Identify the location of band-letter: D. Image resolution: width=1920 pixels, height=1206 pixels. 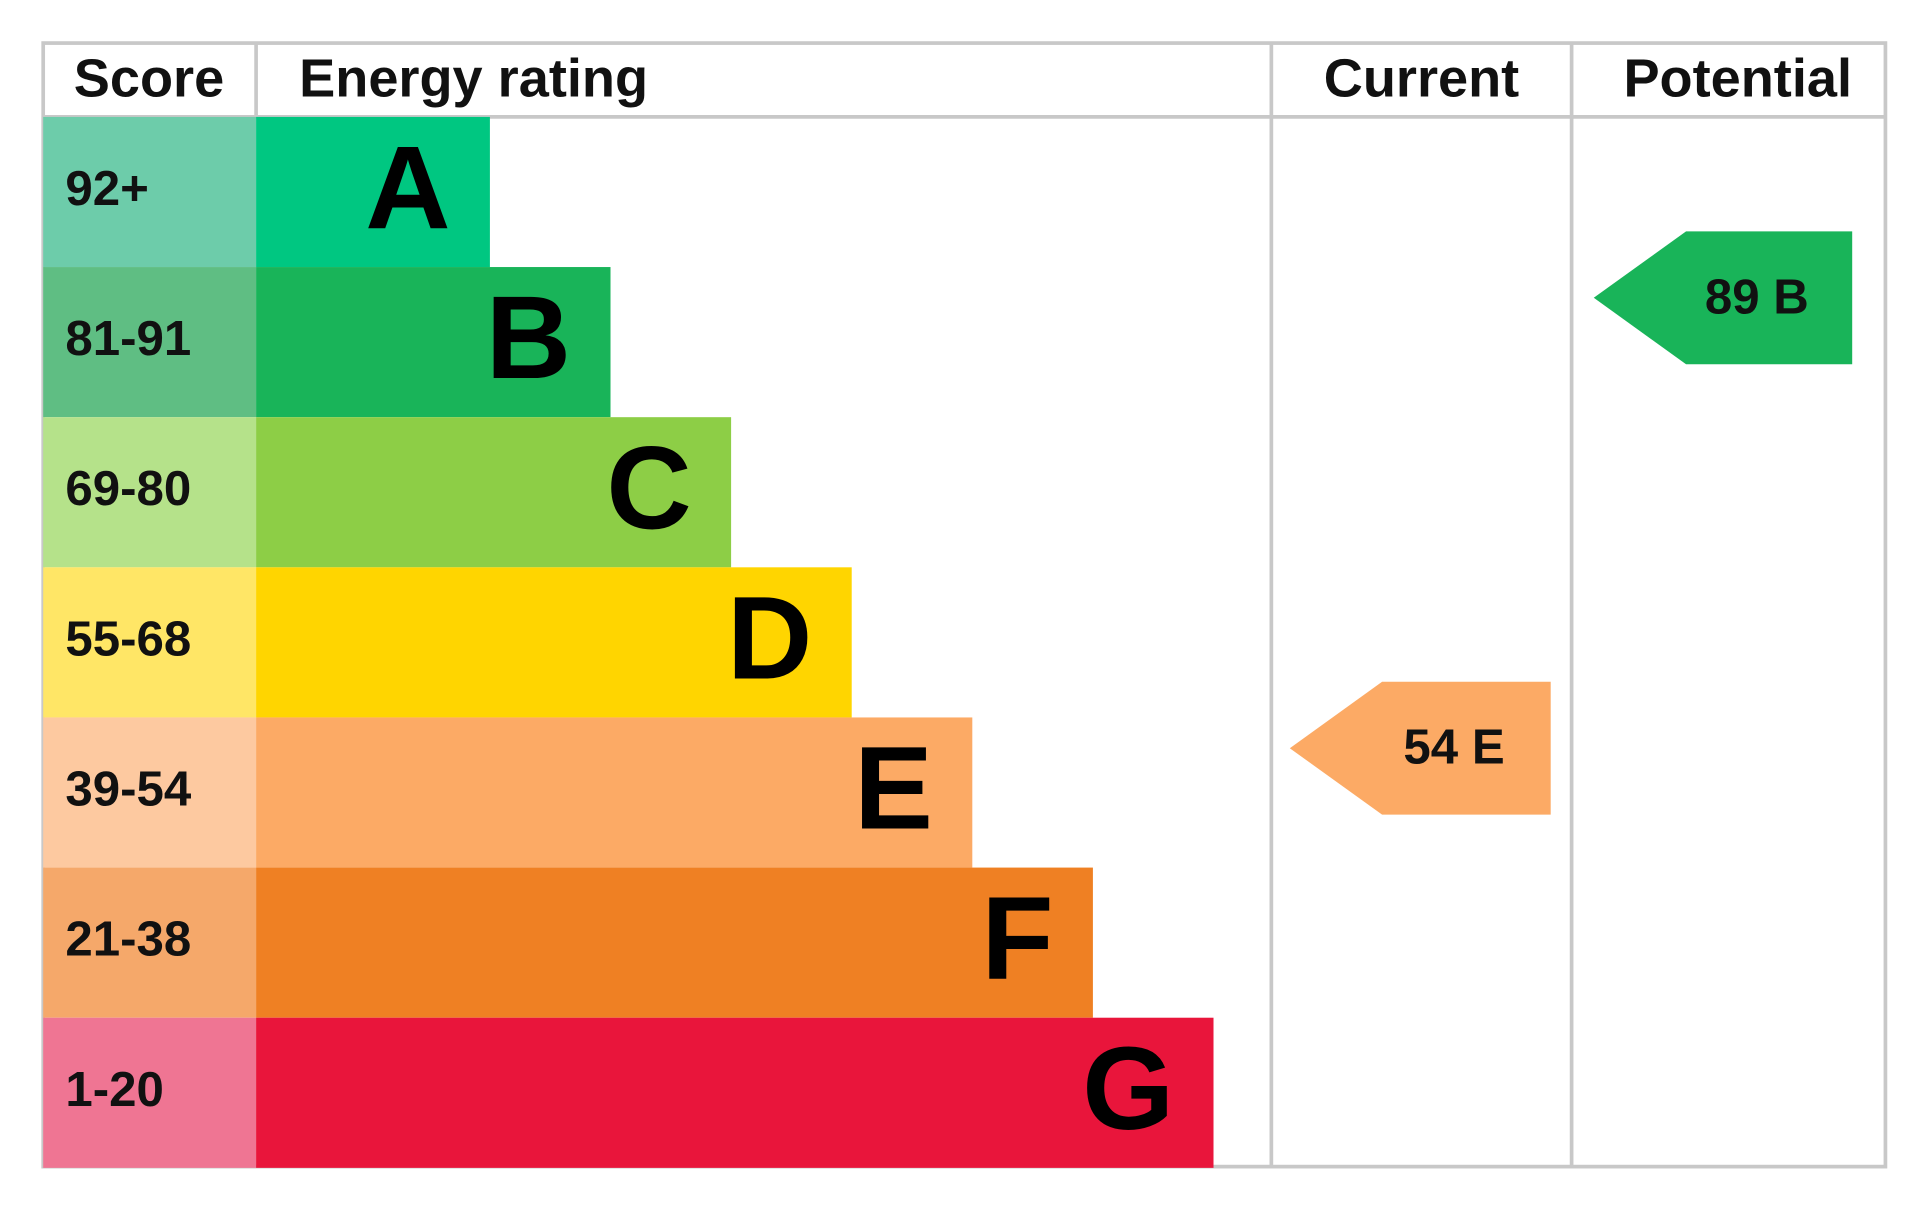
(769, 639).